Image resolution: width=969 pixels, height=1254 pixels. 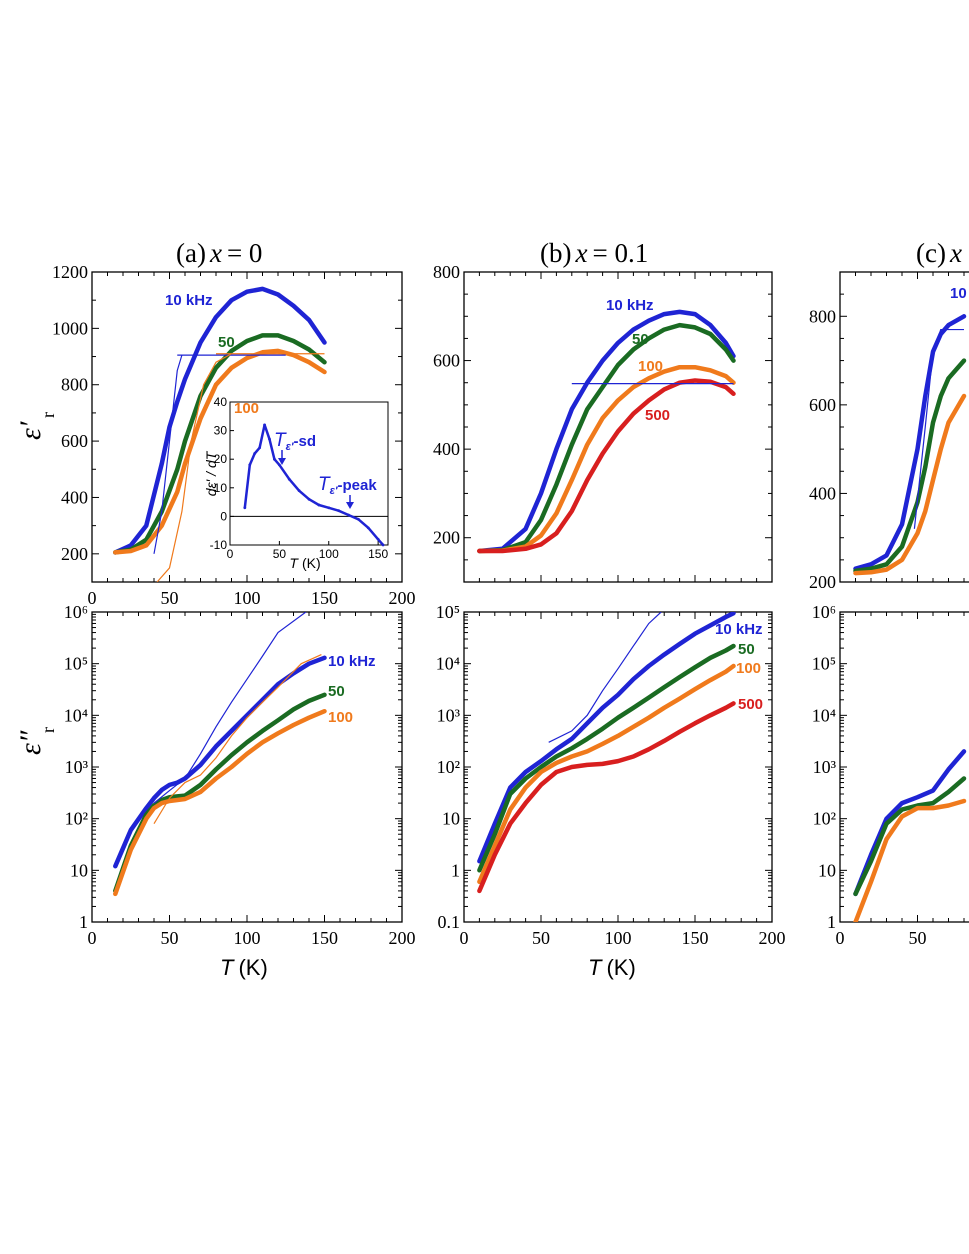 What do you see at coordinates (223, 516) in the screenshot?
I see `inset-y-tick-label: 0` at bounding box center [223, 516].